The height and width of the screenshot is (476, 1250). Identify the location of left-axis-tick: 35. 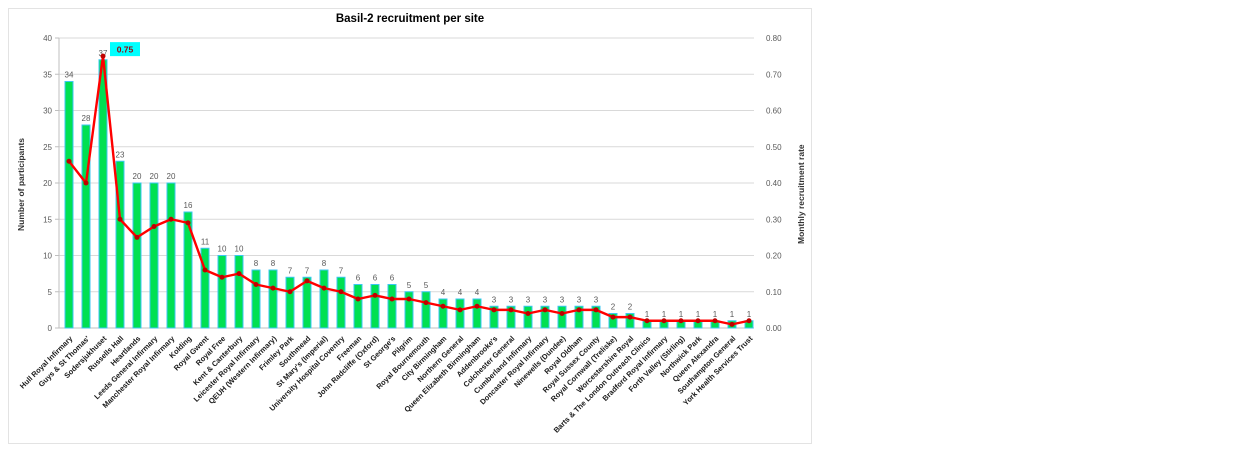
(47, 74).